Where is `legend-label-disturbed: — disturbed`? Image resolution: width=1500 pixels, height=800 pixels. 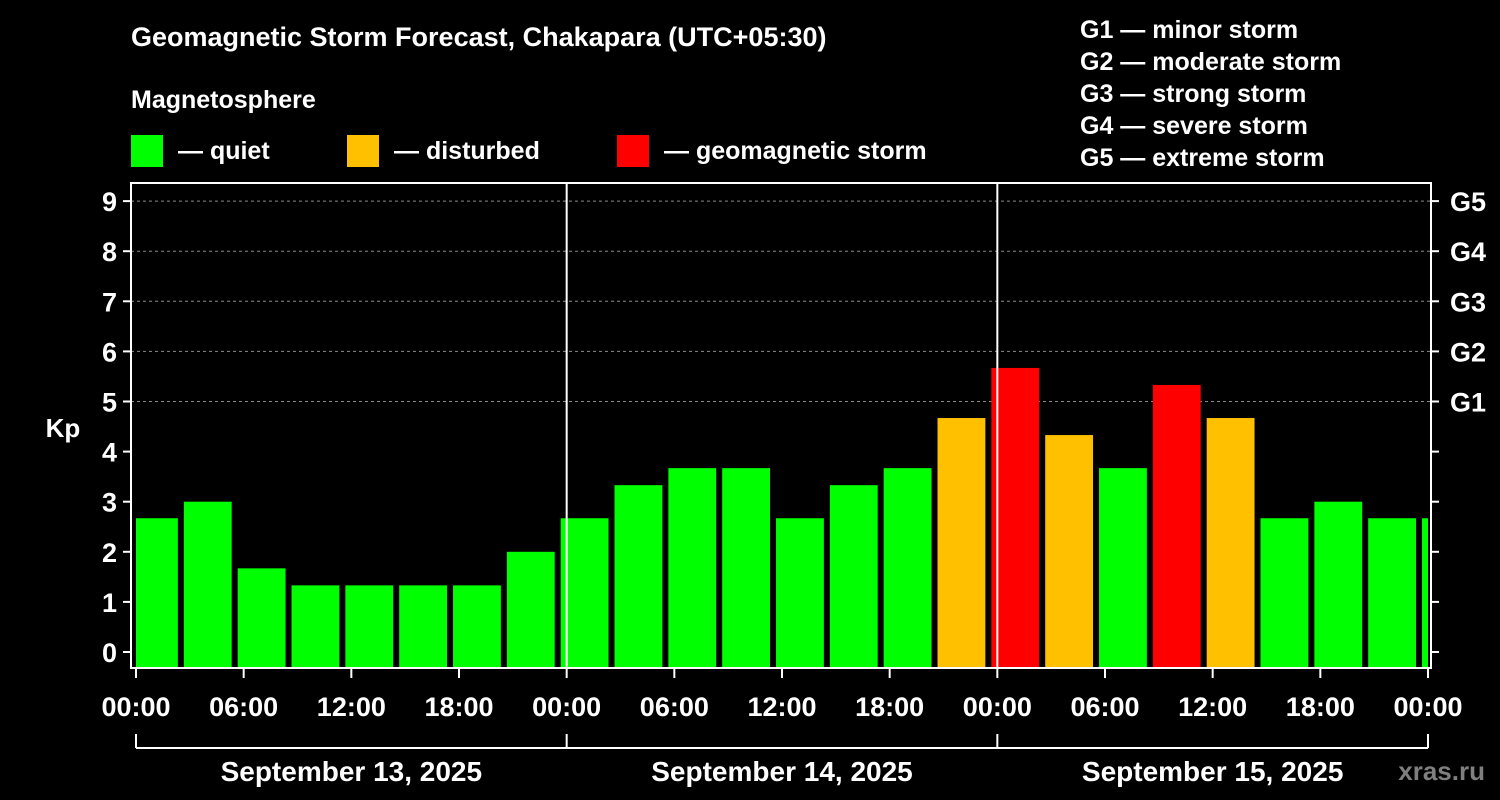
legend-label-disturbed: — disturbed is located at coordinates (467, 150).